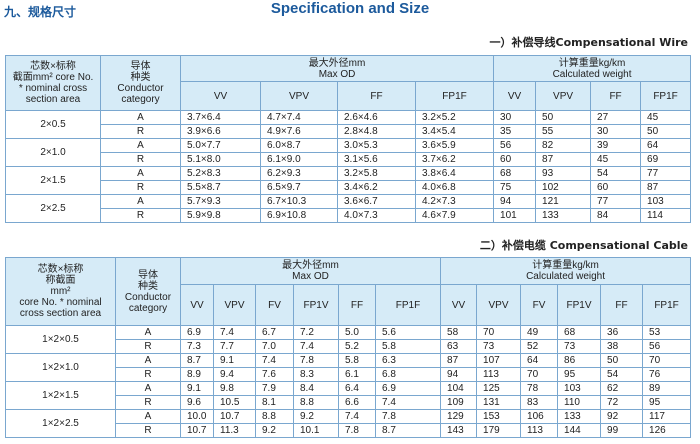 Image resolution: width=700 pixels, height=444 pixels. What do you see at coordinates (299, 215) in the screenshot?
I see `od-cell: 6.9×10.8` at bounding box center [299, 215].